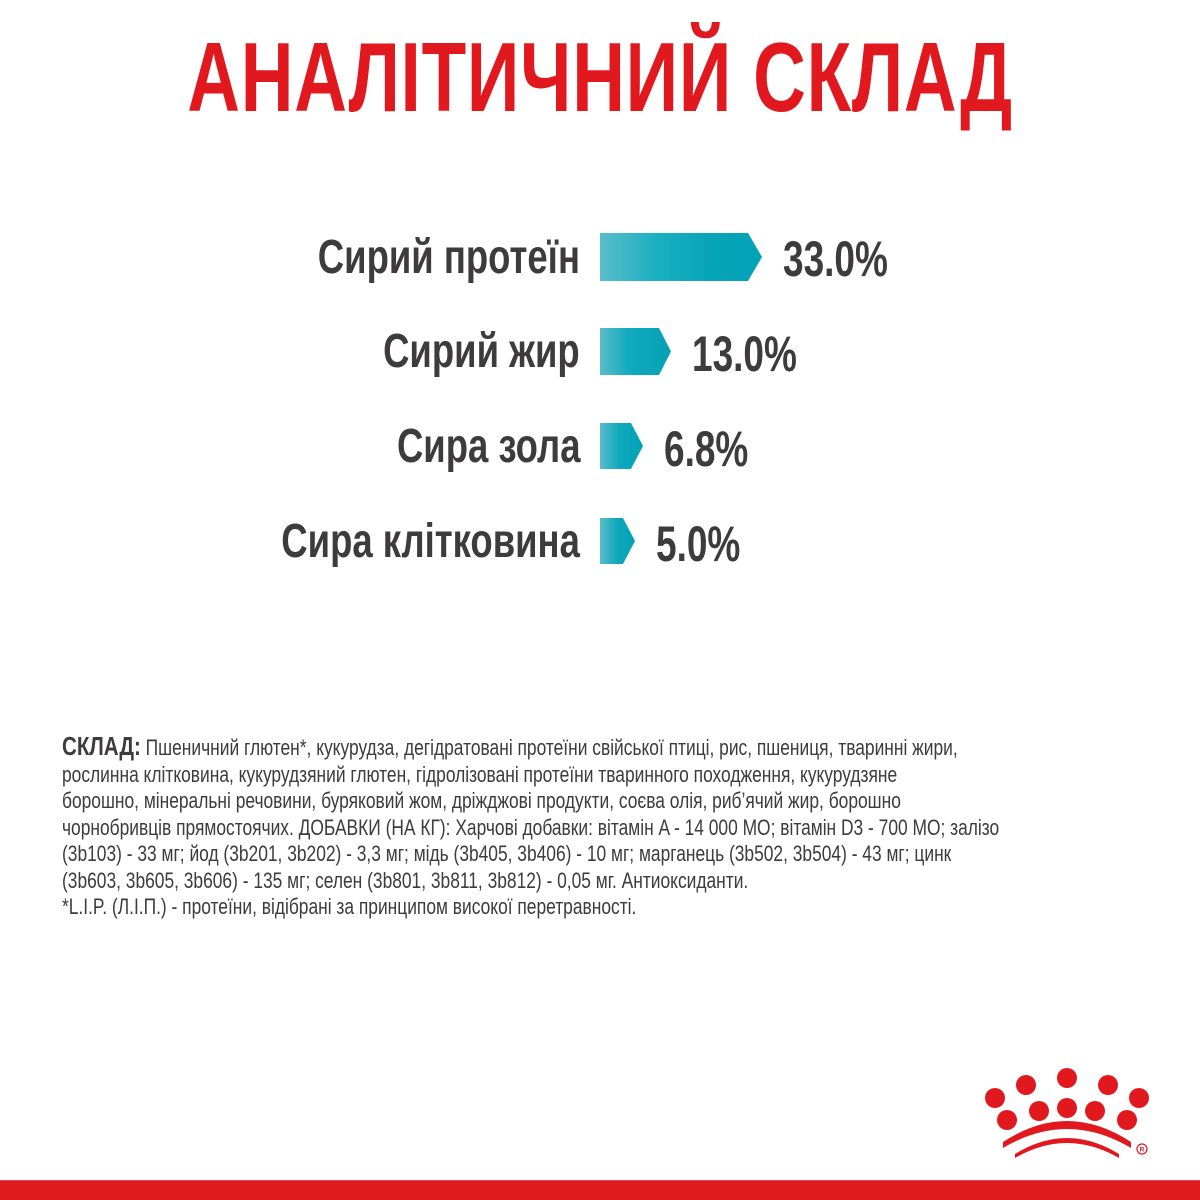 The image size is (1200, 1200). I want to click on row-value-ash: 6.8%, so click(706, 449).